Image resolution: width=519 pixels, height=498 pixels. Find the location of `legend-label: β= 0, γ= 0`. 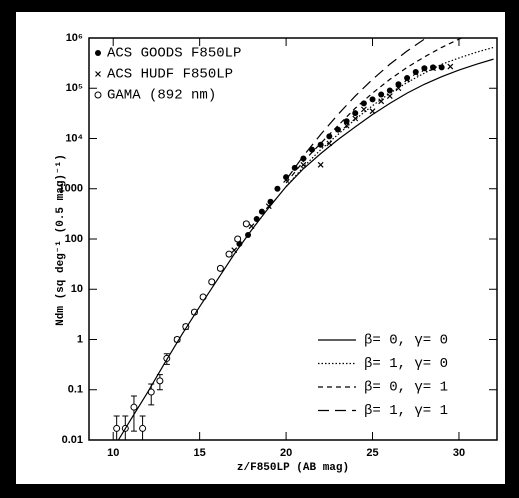

legend-label: β= 0, γ= 0 is located at coordinates (406, 341).